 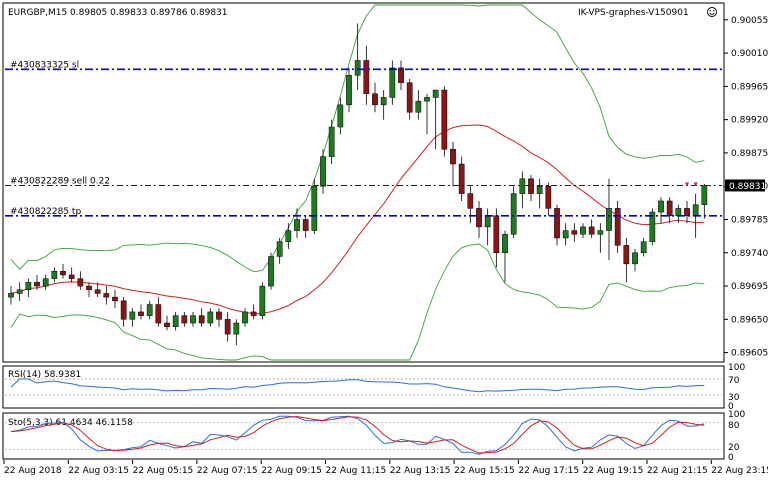 What do you see at coordinates (734, 448) in the screenshot?
I see `sto-level-label: 20` at bounding box center [734, 448].